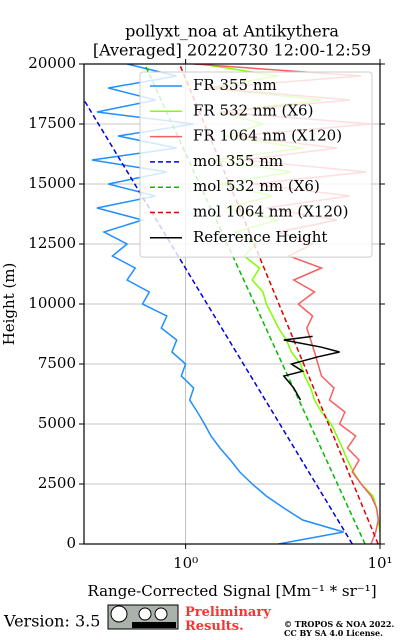  Describe the element at coordinates (57, 363) in the screenshot. I see `y-tick-label: 7500` at that location.